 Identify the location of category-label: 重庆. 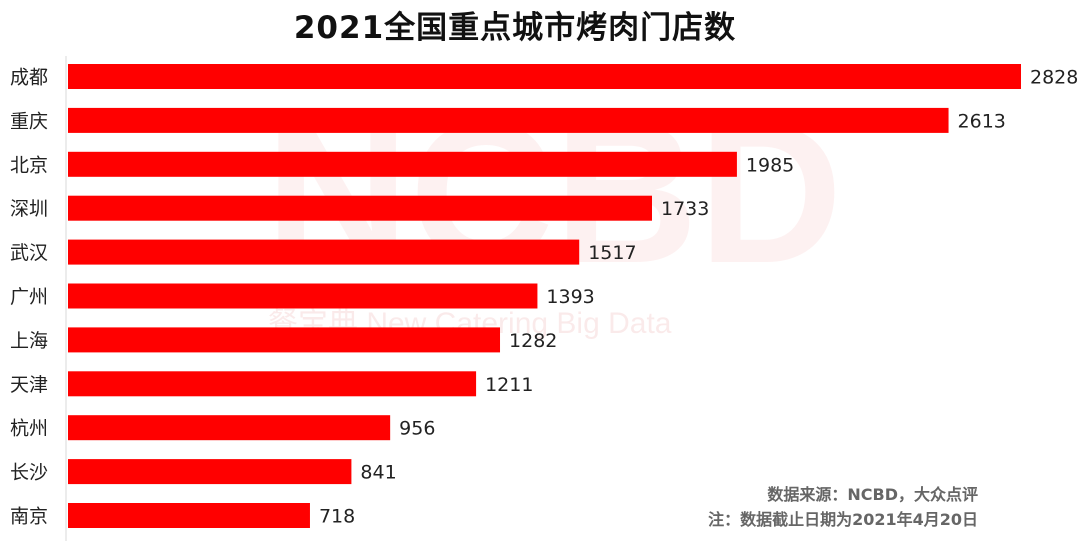
(29, 121).